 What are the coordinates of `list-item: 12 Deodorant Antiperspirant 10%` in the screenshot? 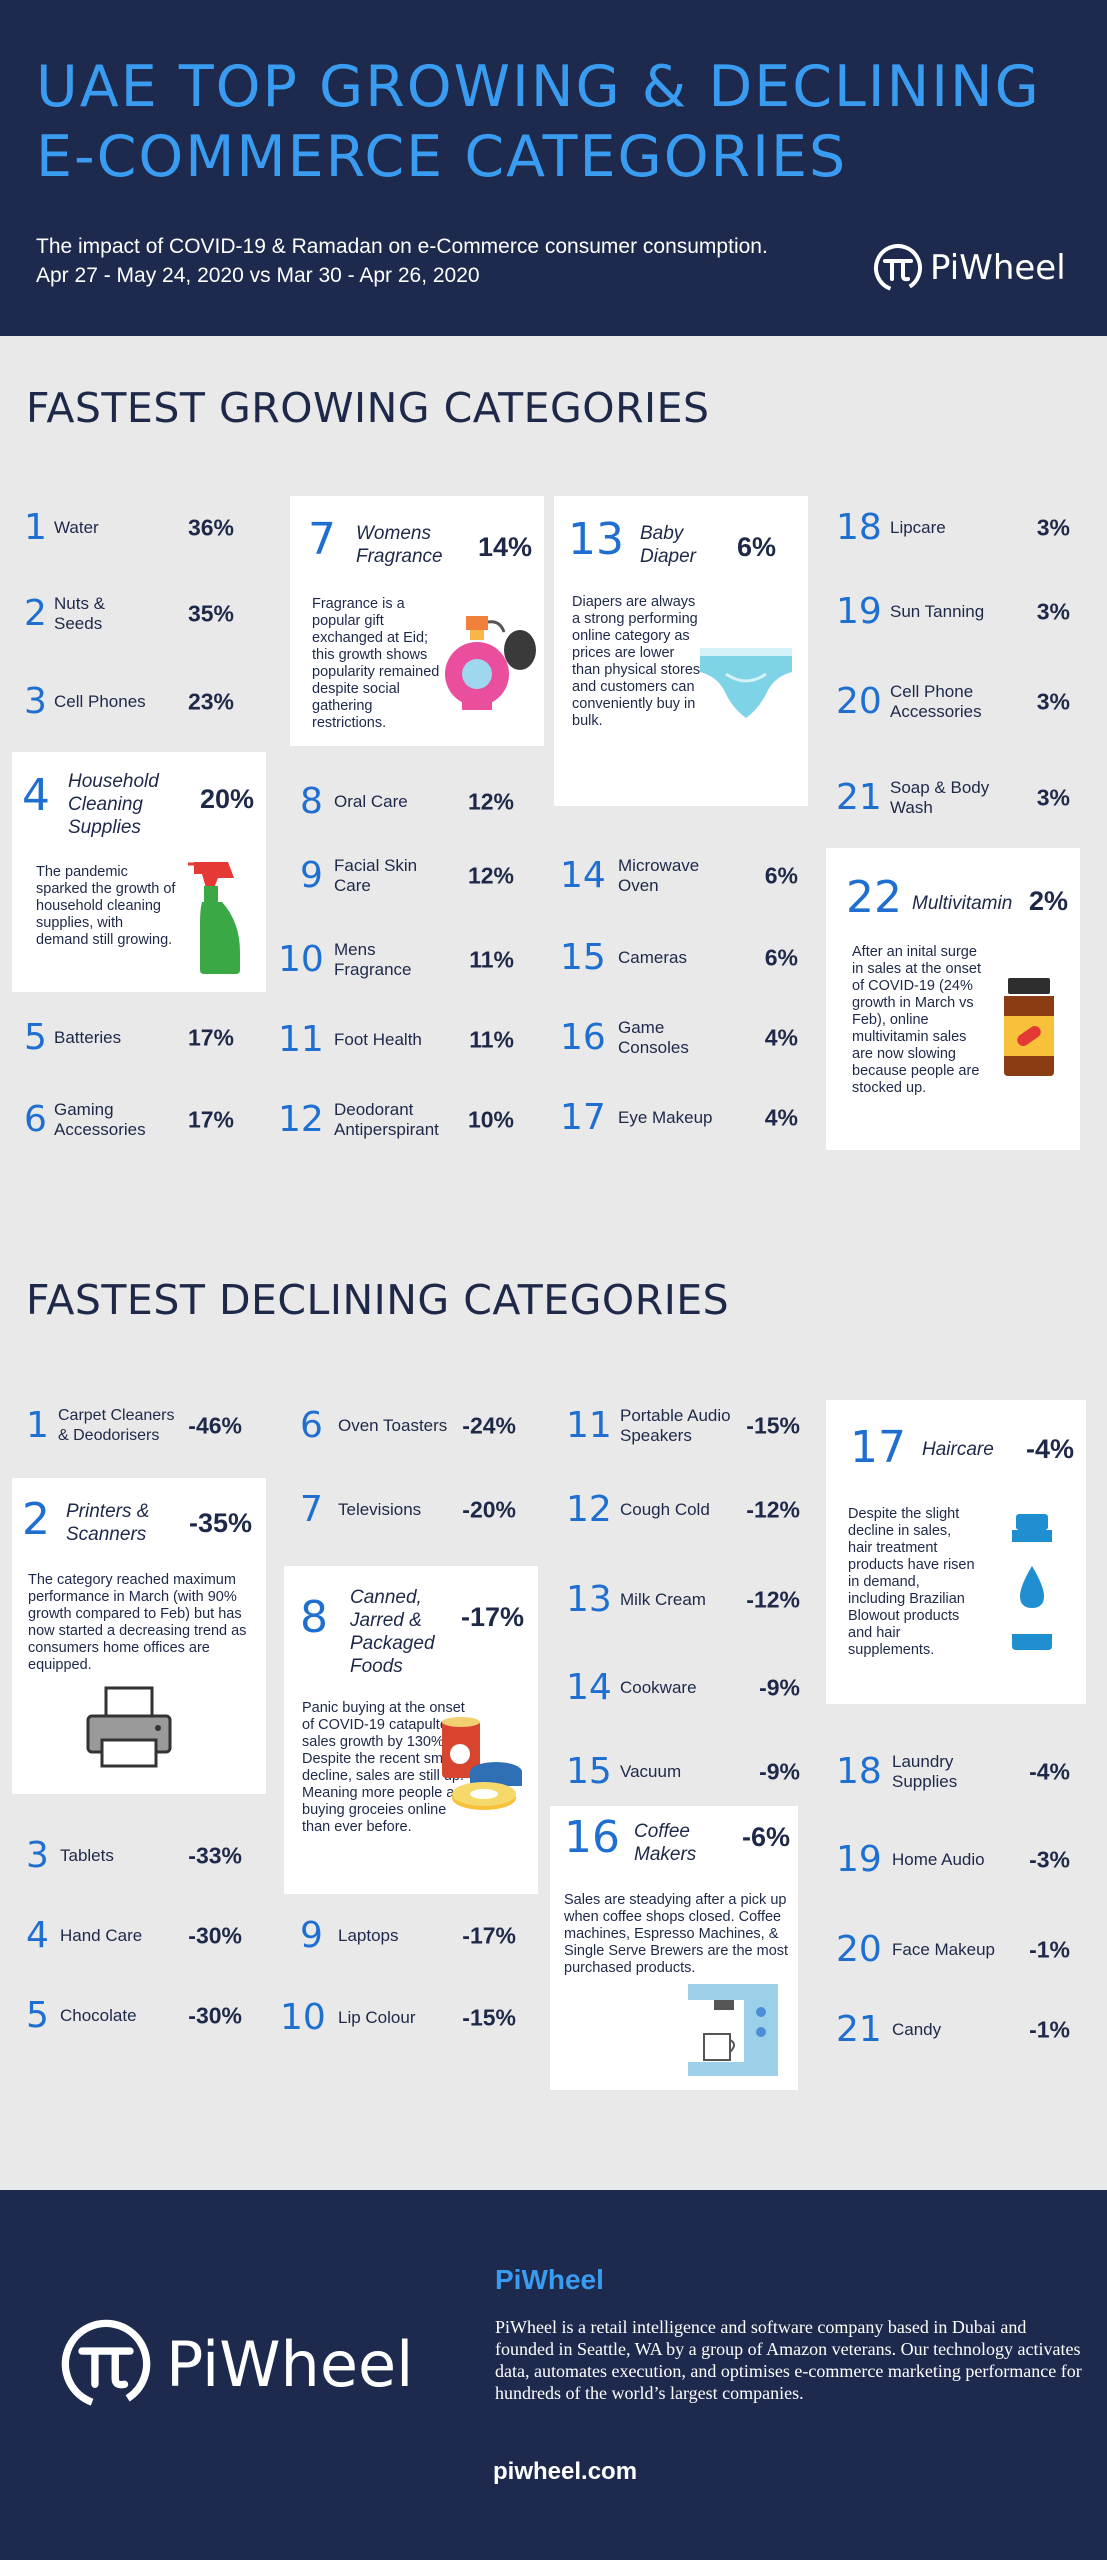 It's located at (396, 1119).